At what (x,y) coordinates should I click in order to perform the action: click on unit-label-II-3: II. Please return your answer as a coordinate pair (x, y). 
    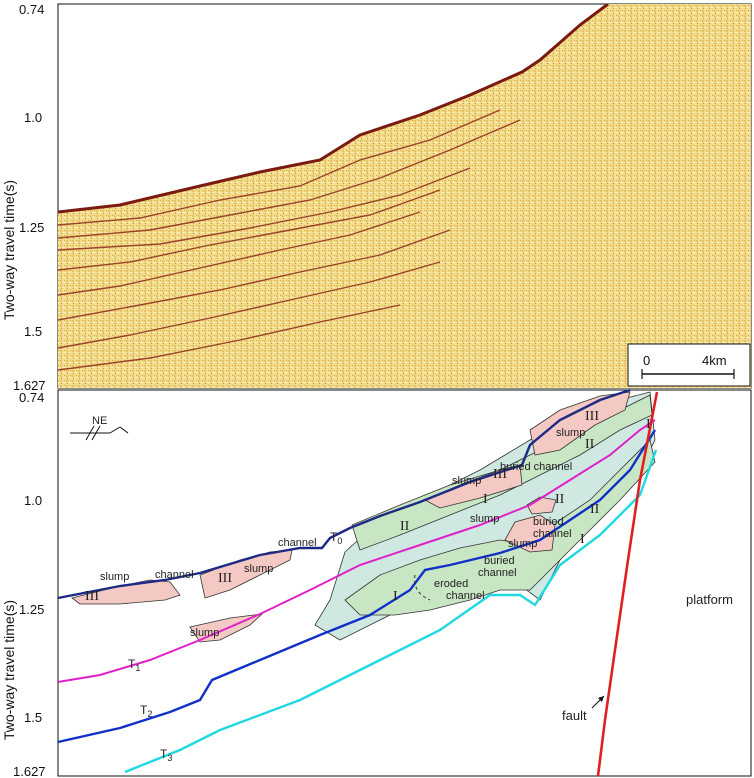
    Looking at the image, I should click on (590, 444).